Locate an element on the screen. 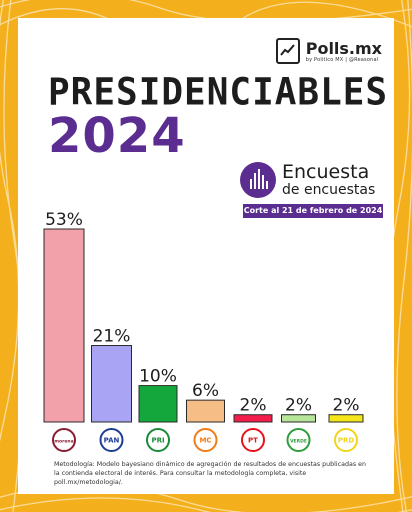 The width and height of the screenshot is (412, 512). party-logo-text-pri: PRI is located at coordinates (157, 441).